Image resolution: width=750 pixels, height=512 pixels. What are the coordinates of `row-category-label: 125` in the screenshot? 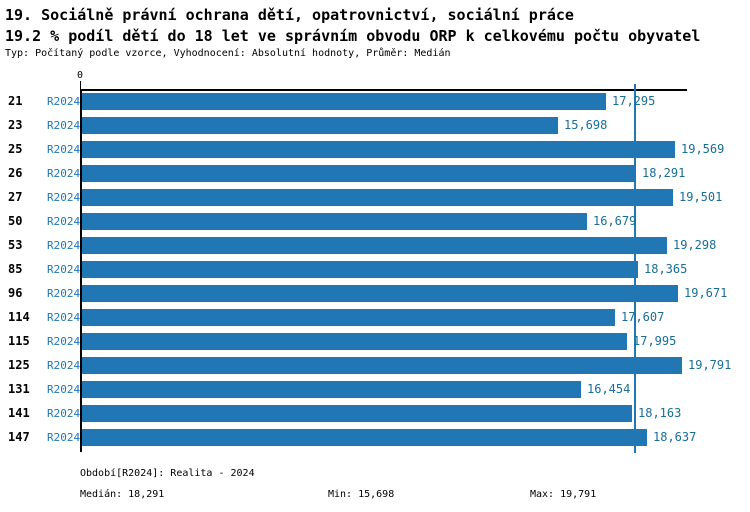 It's located at (19, 365).